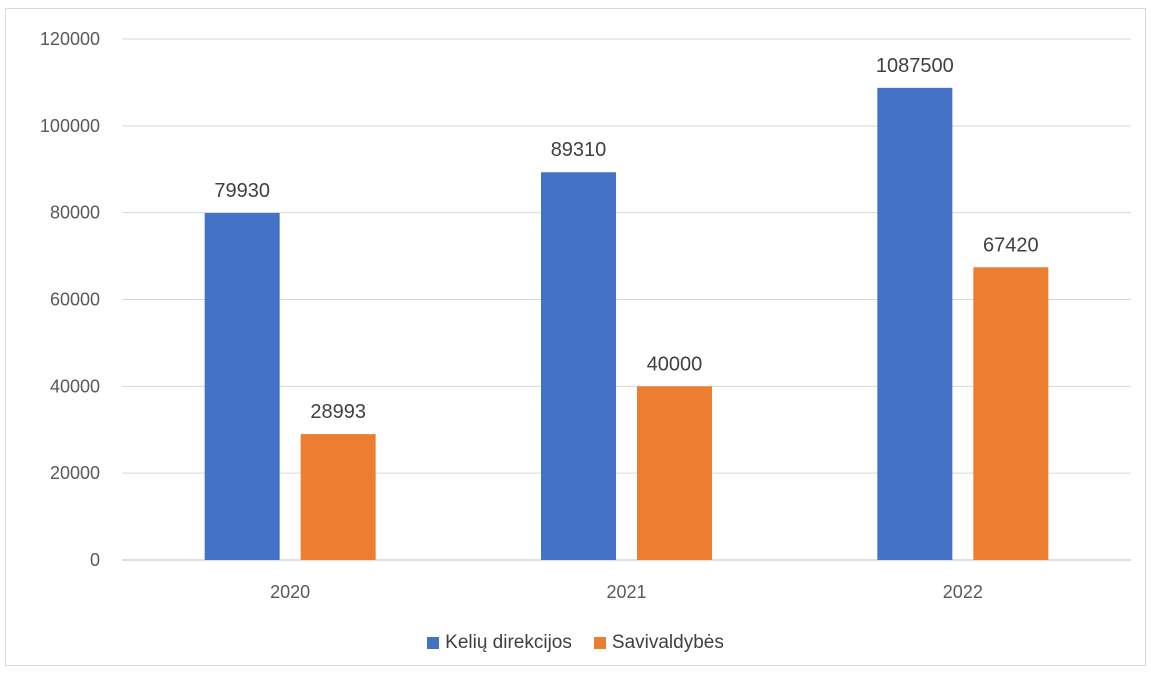  What do you see at coordinates (242, 191) in the screenshot?
I see `data-label: 79930` at bounding box center [242, 191].